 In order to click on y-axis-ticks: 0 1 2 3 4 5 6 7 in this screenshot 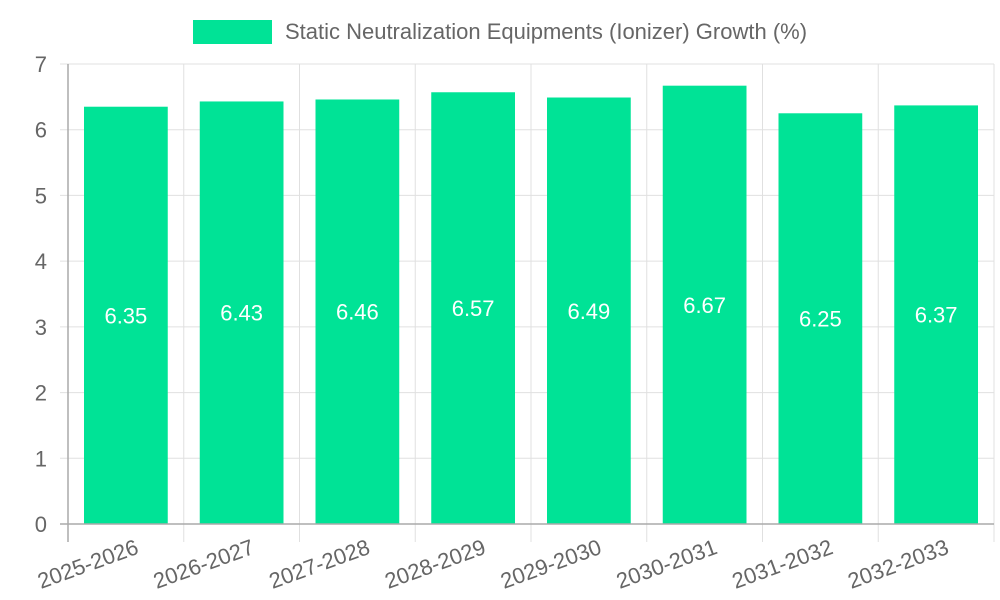, I will do `click(41, 294)`.